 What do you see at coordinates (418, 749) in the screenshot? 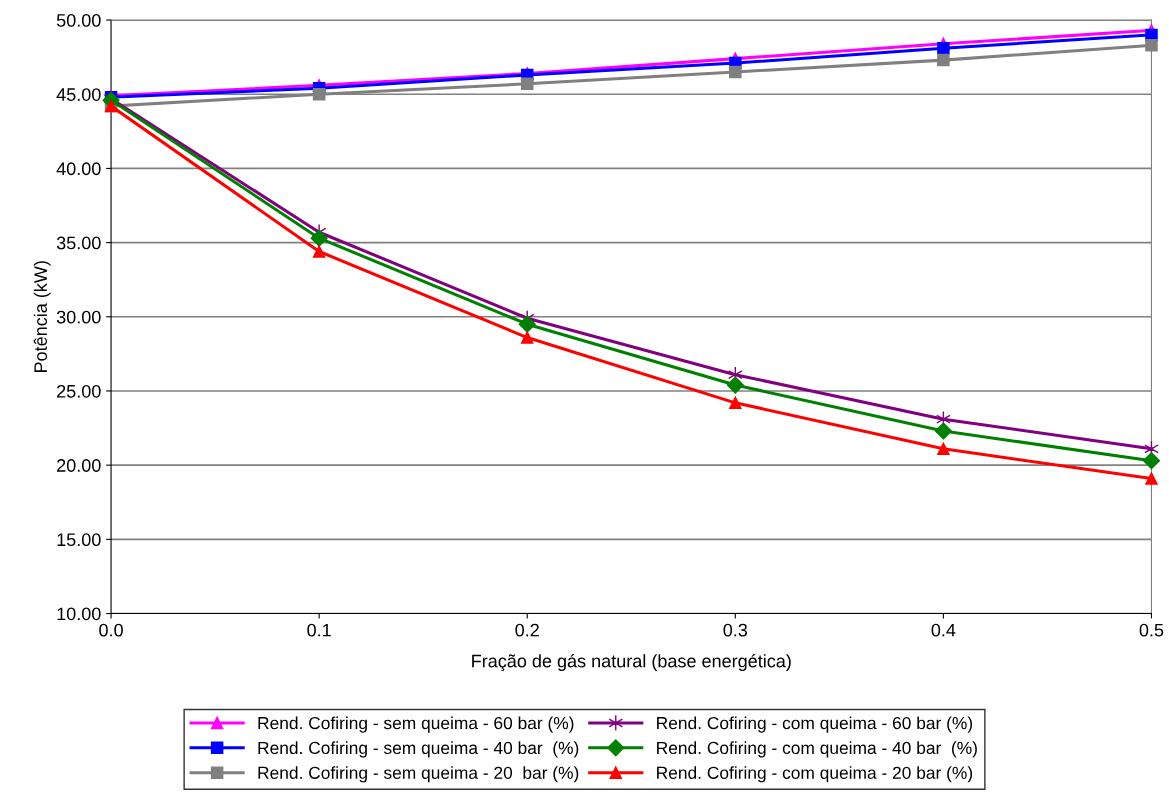
I see `legend-label: Rend. Cofiring - sem queima - 40 bar (%)` at bounding box center [418, 749].